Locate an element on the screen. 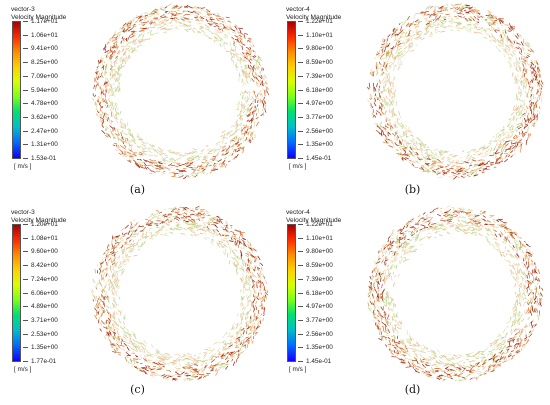  legend-quantity: Velocity Magnitude is located at coordinates (314, 17).